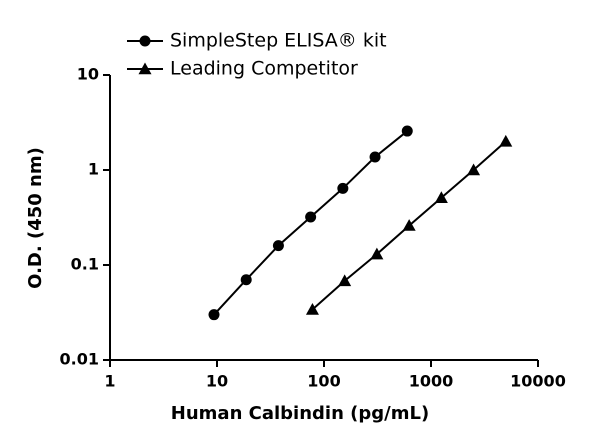 The width and height of the screenshot is (600, 447). I want to click on y-tick-label: 10, so click(88, 74).